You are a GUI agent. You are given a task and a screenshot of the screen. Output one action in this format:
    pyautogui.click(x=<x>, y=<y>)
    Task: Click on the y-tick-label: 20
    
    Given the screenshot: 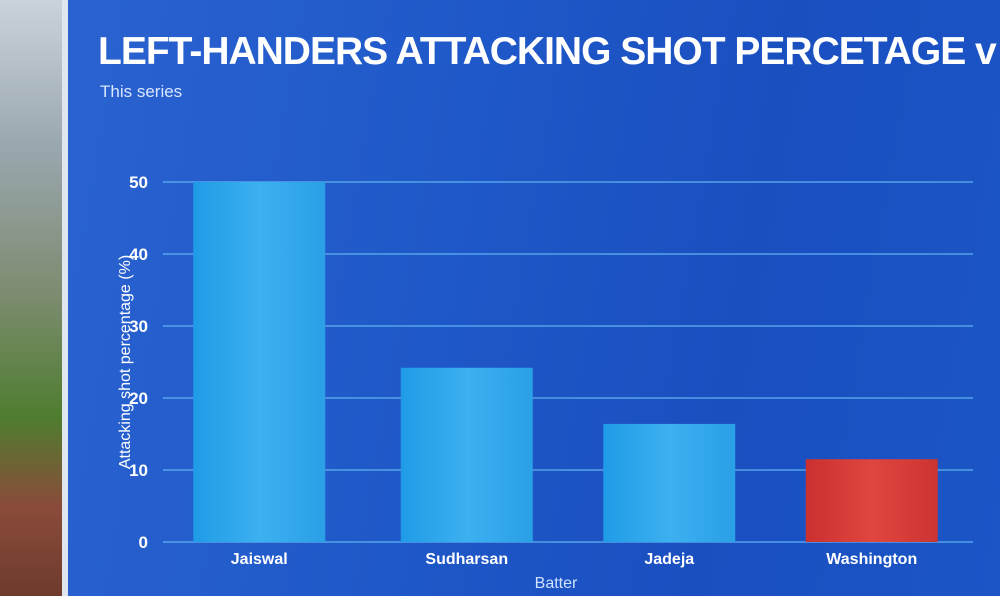 What is the action you would take?
    pyautogui.click(x=138, y=398)
    